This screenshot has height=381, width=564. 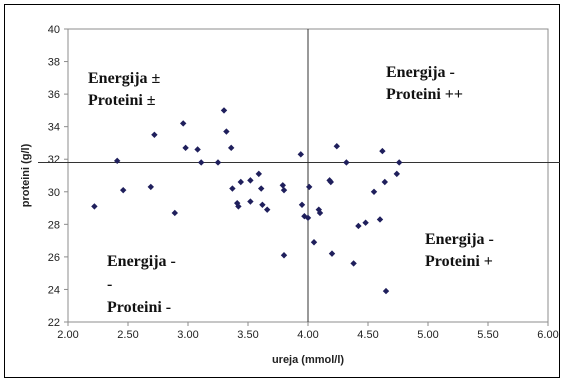 I want to click on annotation-line: -, so click(x=109, y=284).